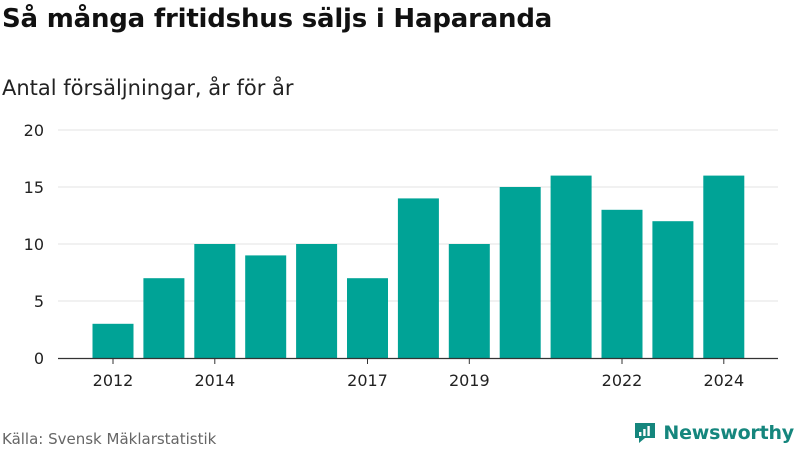  What do you see at coordinates (469, 380) in the screenshot?
I see `x-tick-label: 2019` at bounding box center [469, 380].